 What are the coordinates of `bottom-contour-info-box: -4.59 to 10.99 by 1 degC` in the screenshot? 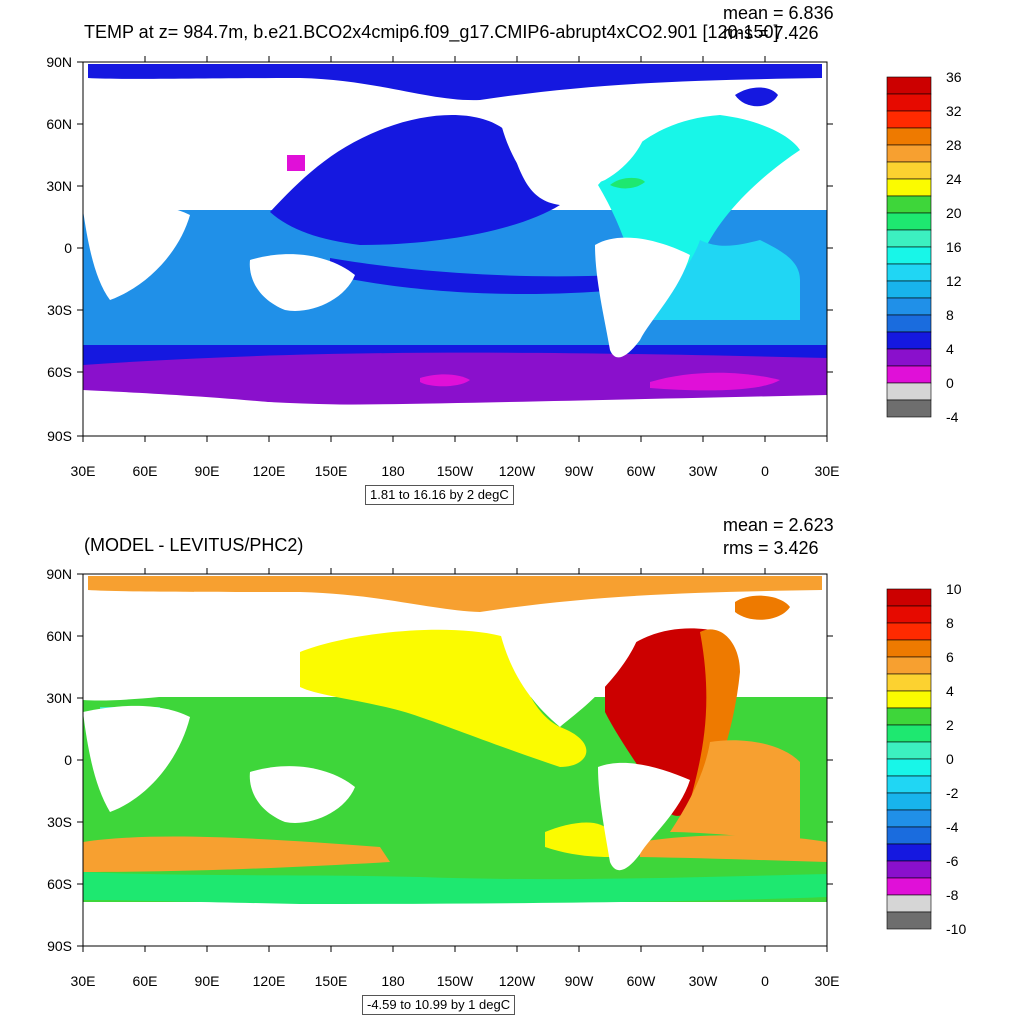 It's located at (439, 1005).